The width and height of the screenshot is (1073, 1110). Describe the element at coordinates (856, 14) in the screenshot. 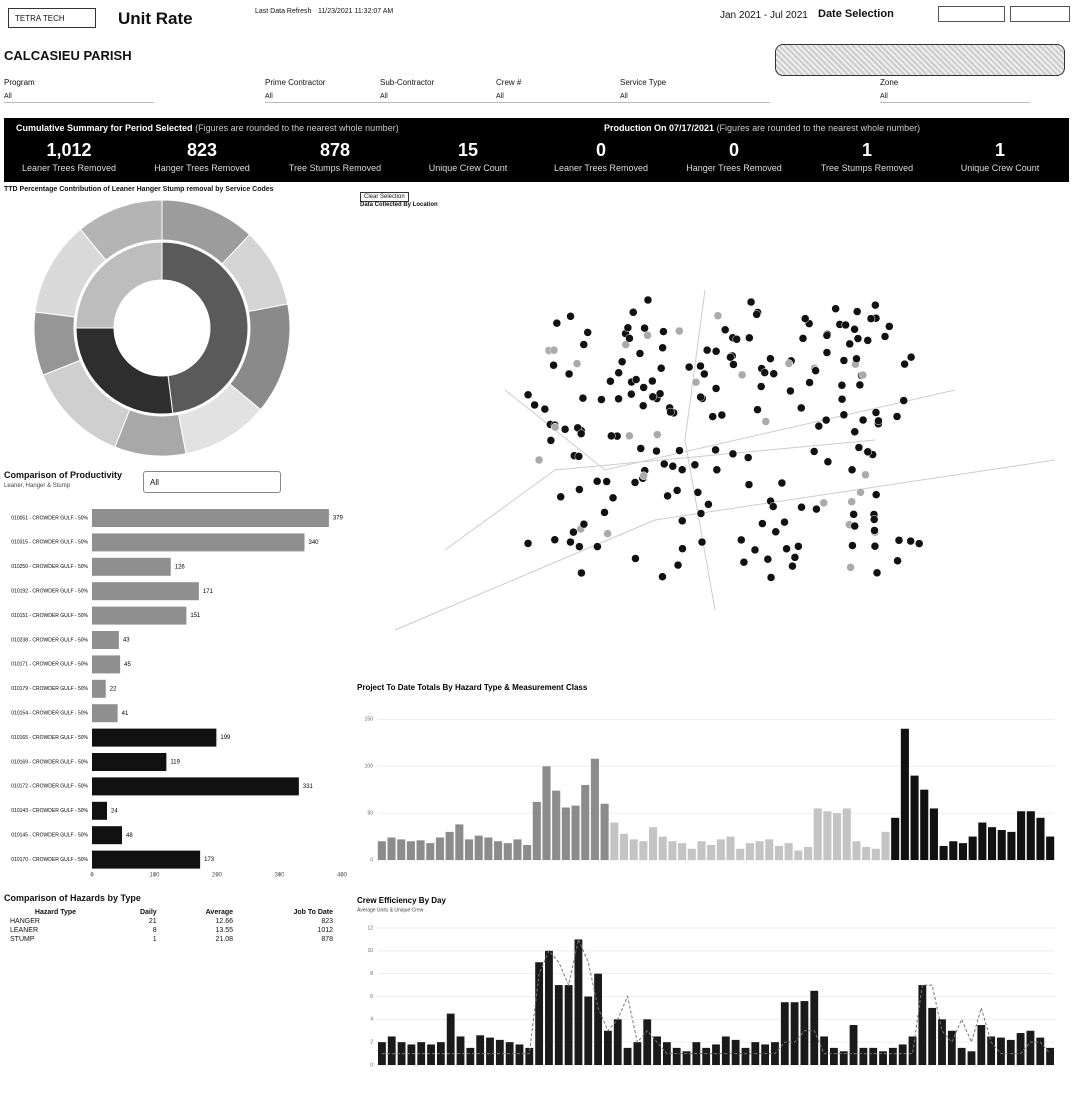

I see `date-selection: Date Selection` at that location.